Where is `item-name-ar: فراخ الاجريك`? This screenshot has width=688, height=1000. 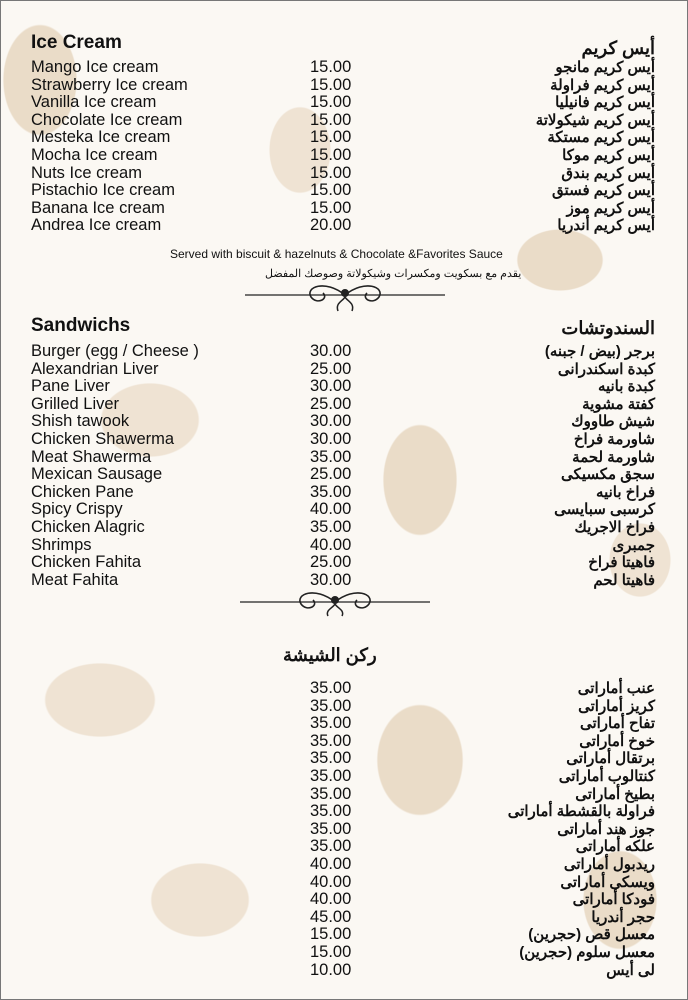
item-name-ar: فراخ الاجريك is located at coordinates (614, 527).